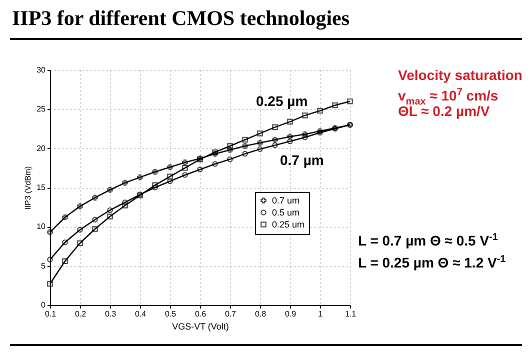 The height and width of the screenshot is (355, 532). Describe the element at coordinates (43, 265) in the screenshot. I see `y-tick-label: 5` at that location.